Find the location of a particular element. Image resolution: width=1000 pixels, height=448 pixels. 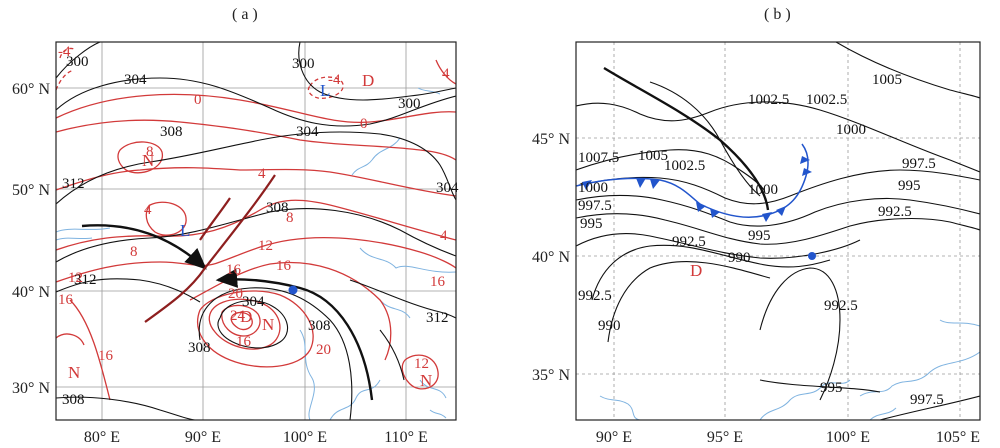

y-tick-label: 60° N is located at coordinates (31, 89).